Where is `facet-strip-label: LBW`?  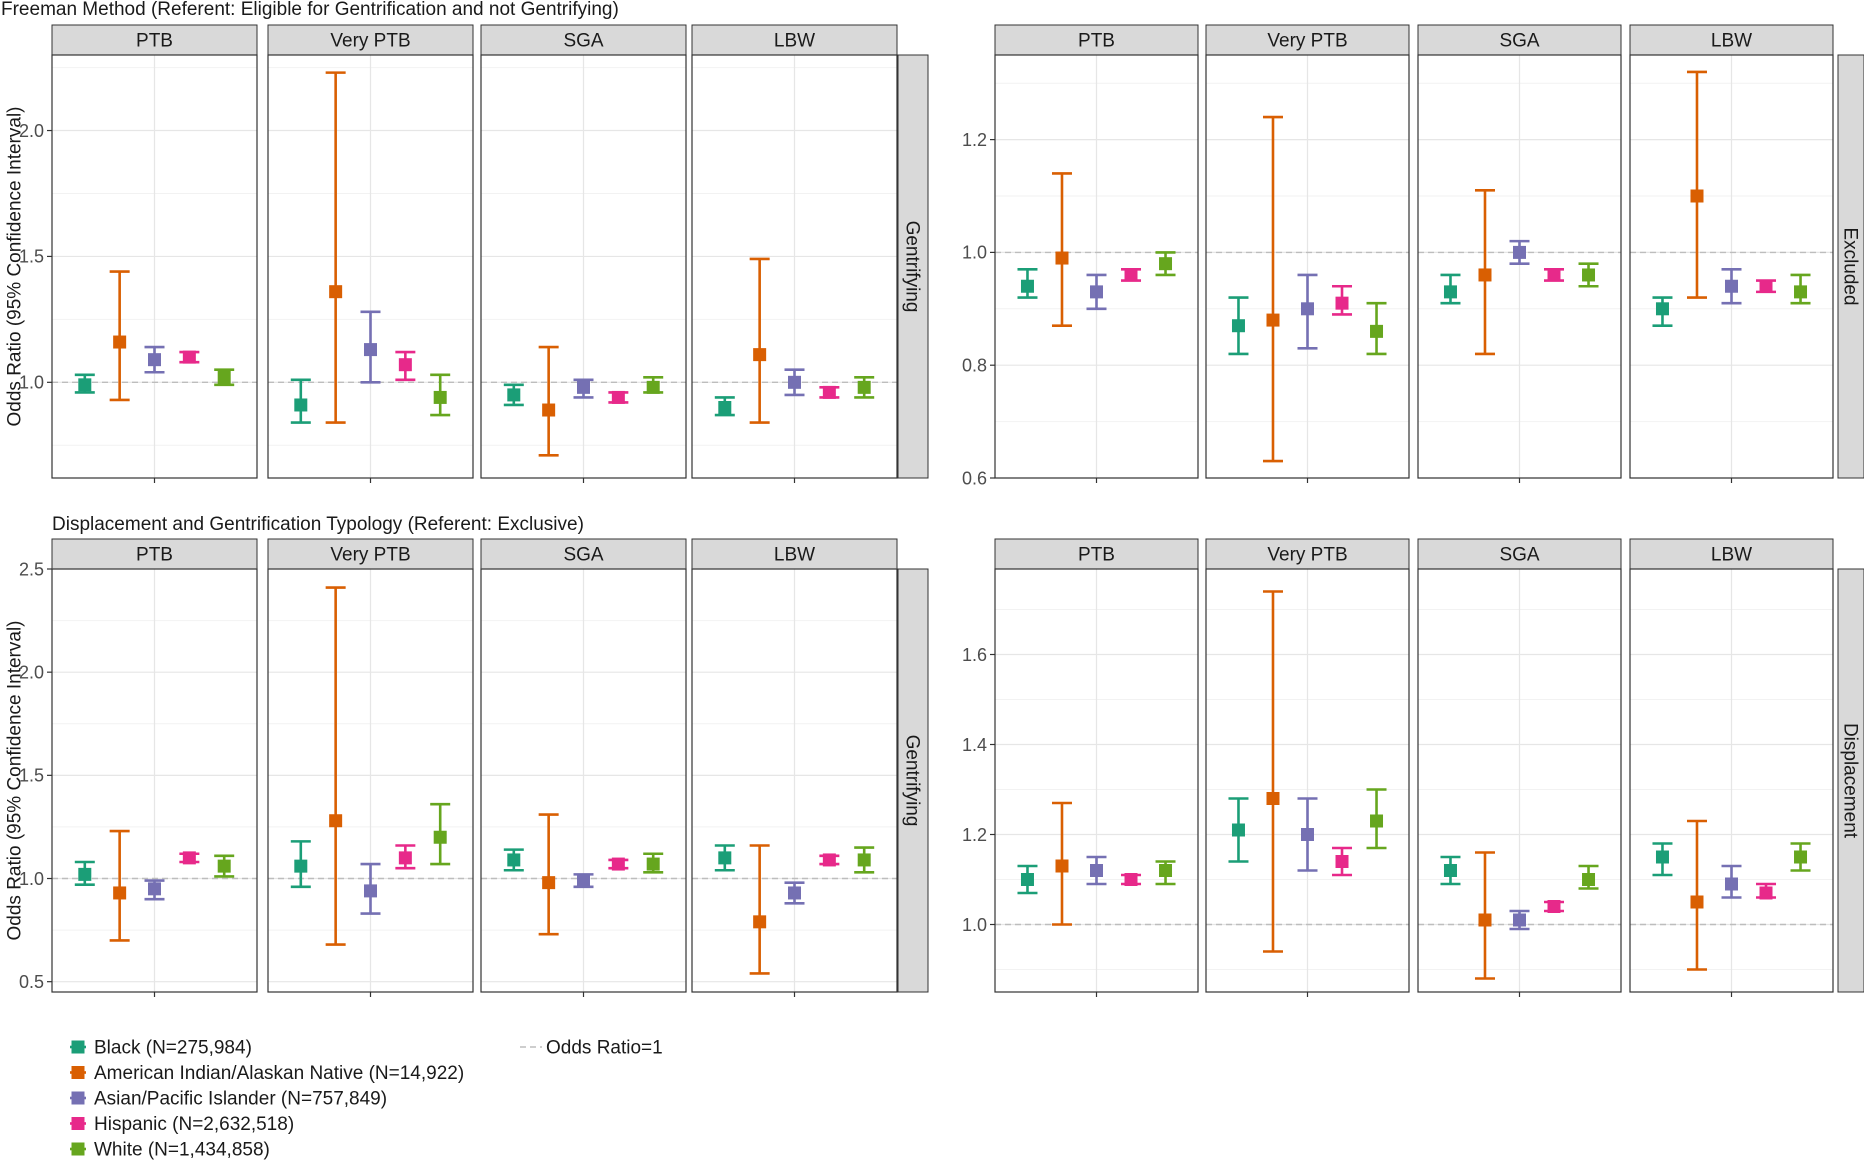 facet-strip-label: LBW is located at coordinates (794, 41).